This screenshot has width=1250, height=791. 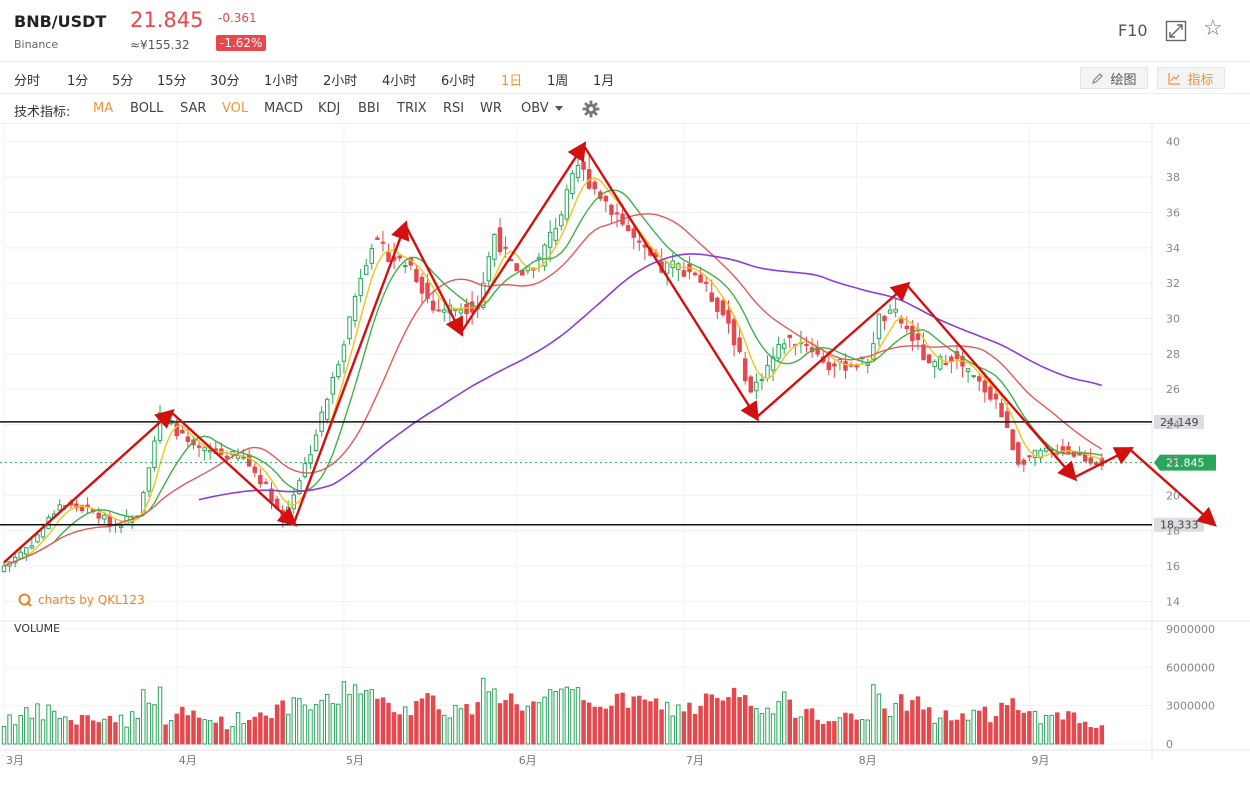 What do you see at coordinates (193, 108) in the screenshot?
I see `indicator-sar: SAR` at bounding box center [193, 108].